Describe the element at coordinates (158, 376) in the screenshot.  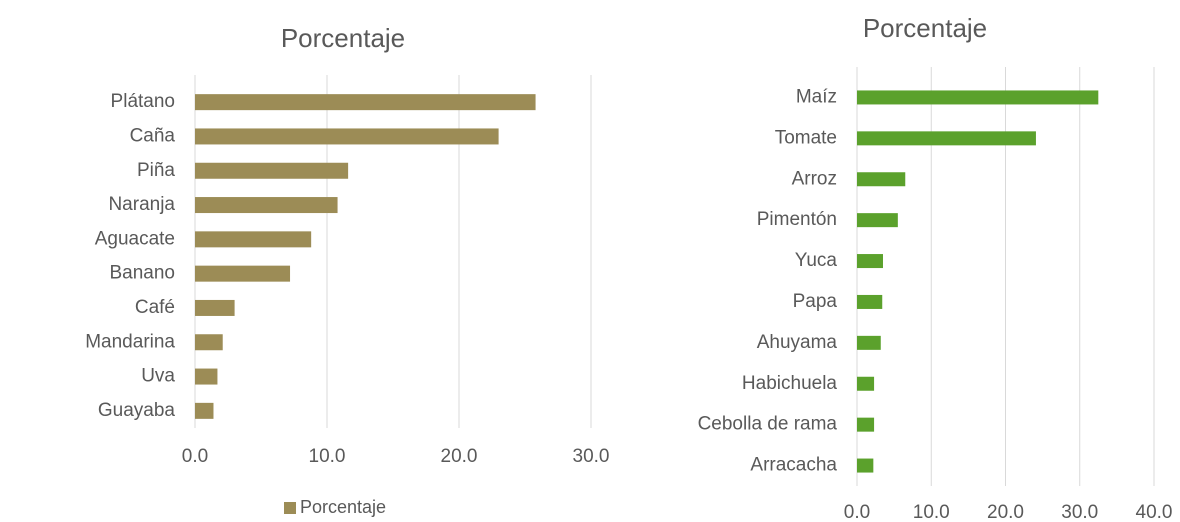
I see `y-tick-label: Uva` at that location.